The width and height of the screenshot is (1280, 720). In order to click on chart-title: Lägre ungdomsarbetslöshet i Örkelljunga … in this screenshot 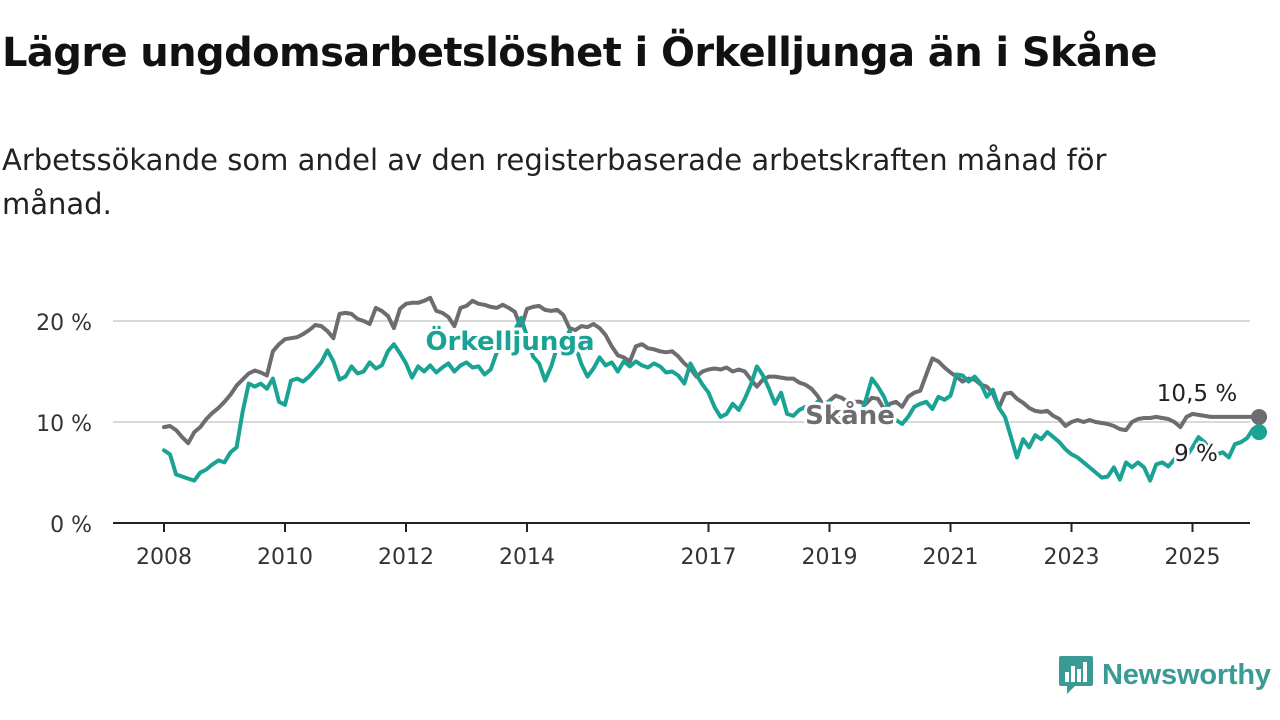, I will do `click(579, 53)`.